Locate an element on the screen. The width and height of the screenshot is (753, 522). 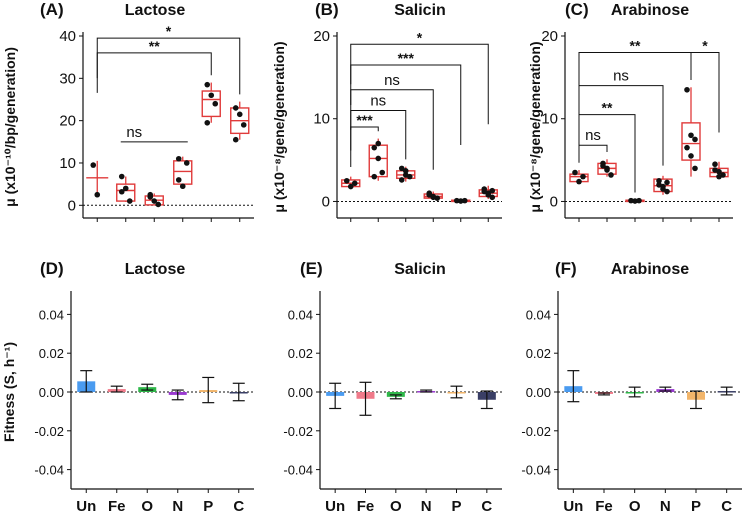
box is located at coordinates (126, 192).